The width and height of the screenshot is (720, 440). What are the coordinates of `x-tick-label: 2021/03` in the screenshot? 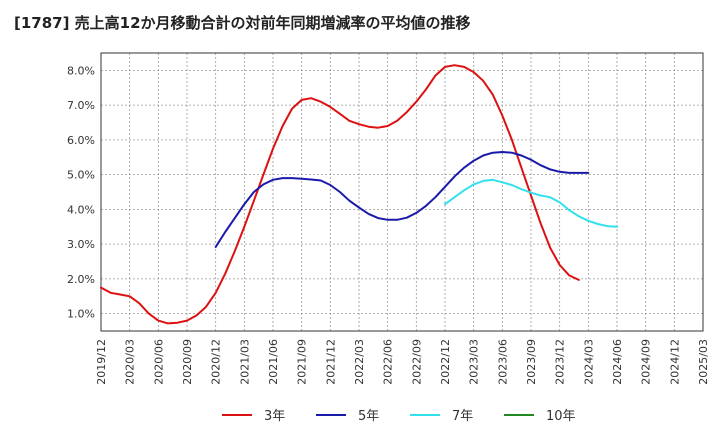 It's located at (244, 362).